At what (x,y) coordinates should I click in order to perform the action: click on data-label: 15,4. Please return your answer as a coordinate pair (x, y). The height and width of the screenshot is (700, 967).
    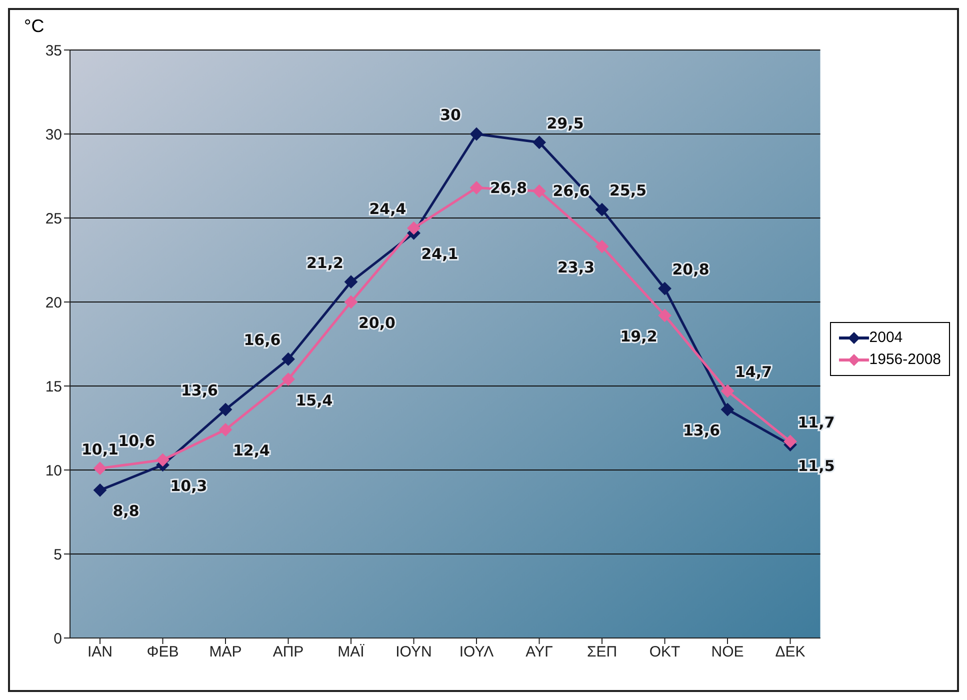
    Looking at the image, I should click on (314, 400).